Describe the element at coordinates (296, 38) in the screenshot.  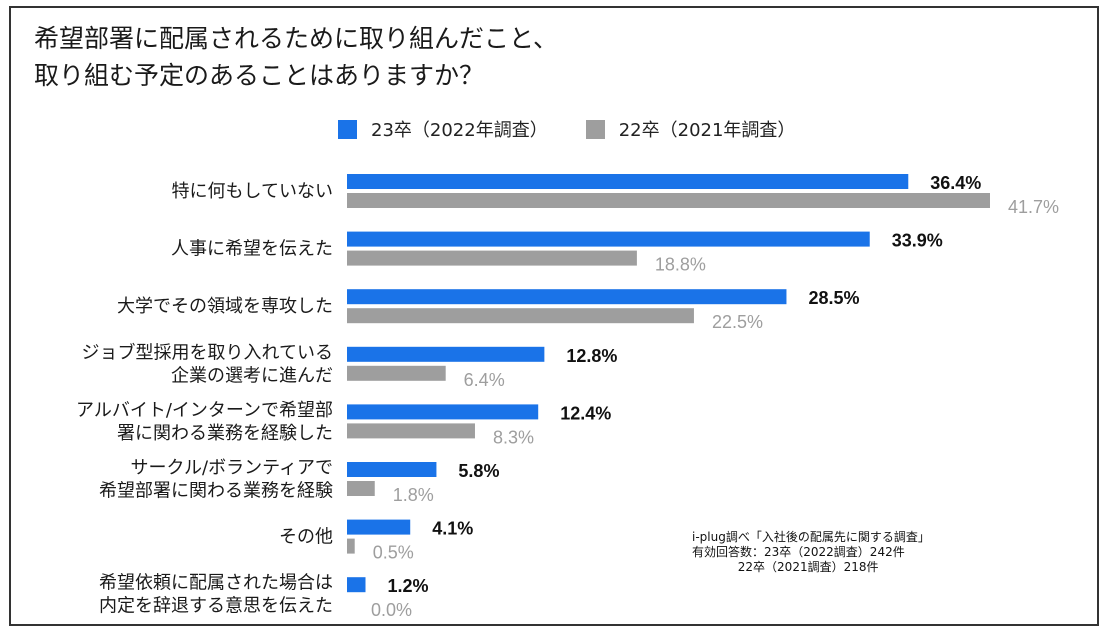
I see `chart-title-line-1: 希望部署に配属されるために取り組んだこと、` at that location.